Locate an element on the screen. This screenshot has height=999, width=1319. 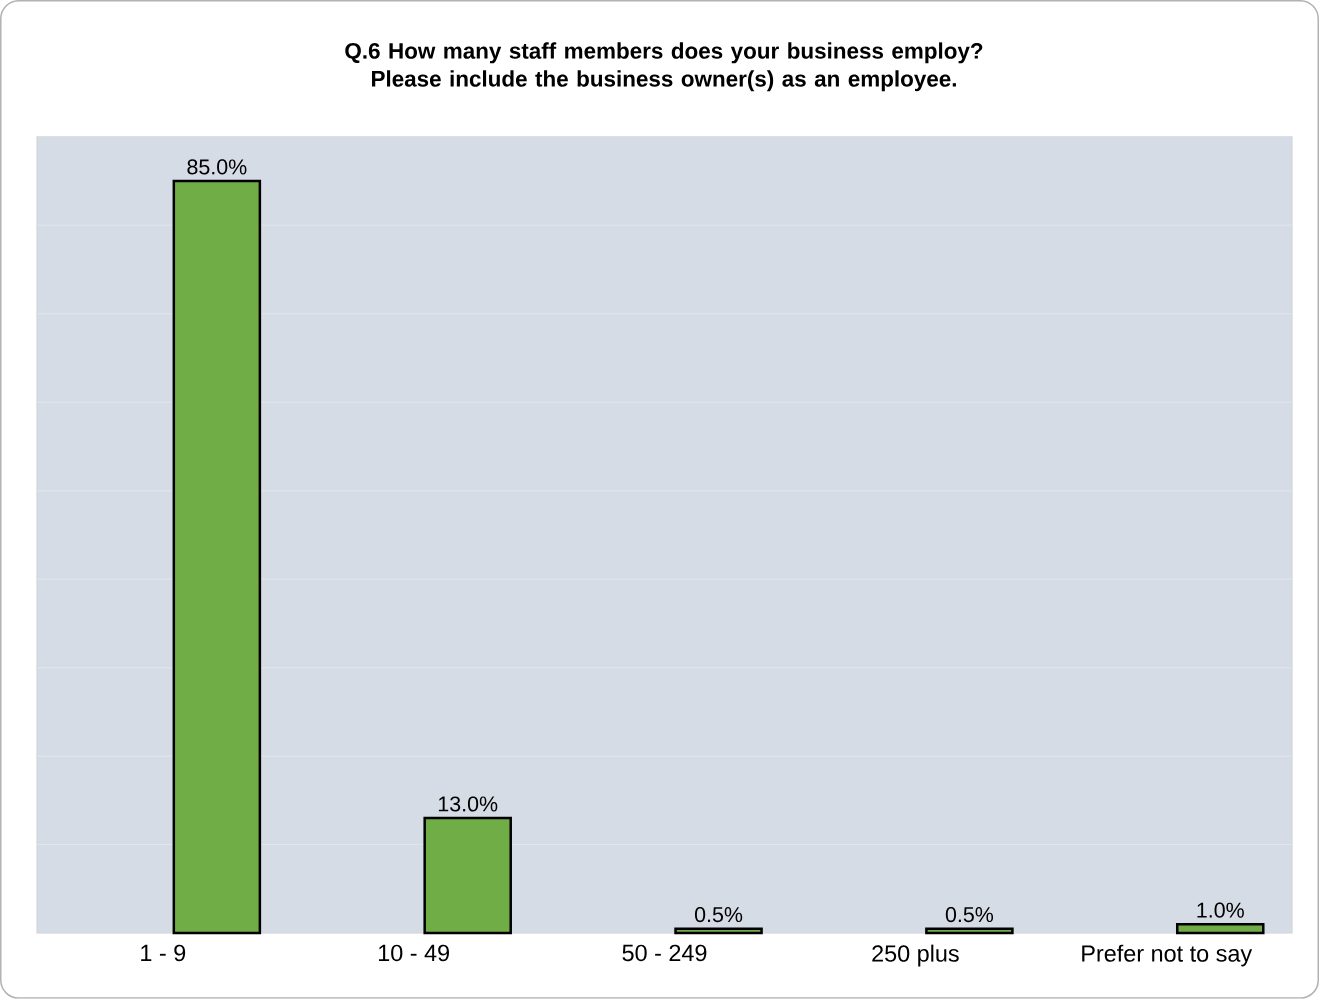
x-tick-label: 250 plus is located at coordinates (915, 955).